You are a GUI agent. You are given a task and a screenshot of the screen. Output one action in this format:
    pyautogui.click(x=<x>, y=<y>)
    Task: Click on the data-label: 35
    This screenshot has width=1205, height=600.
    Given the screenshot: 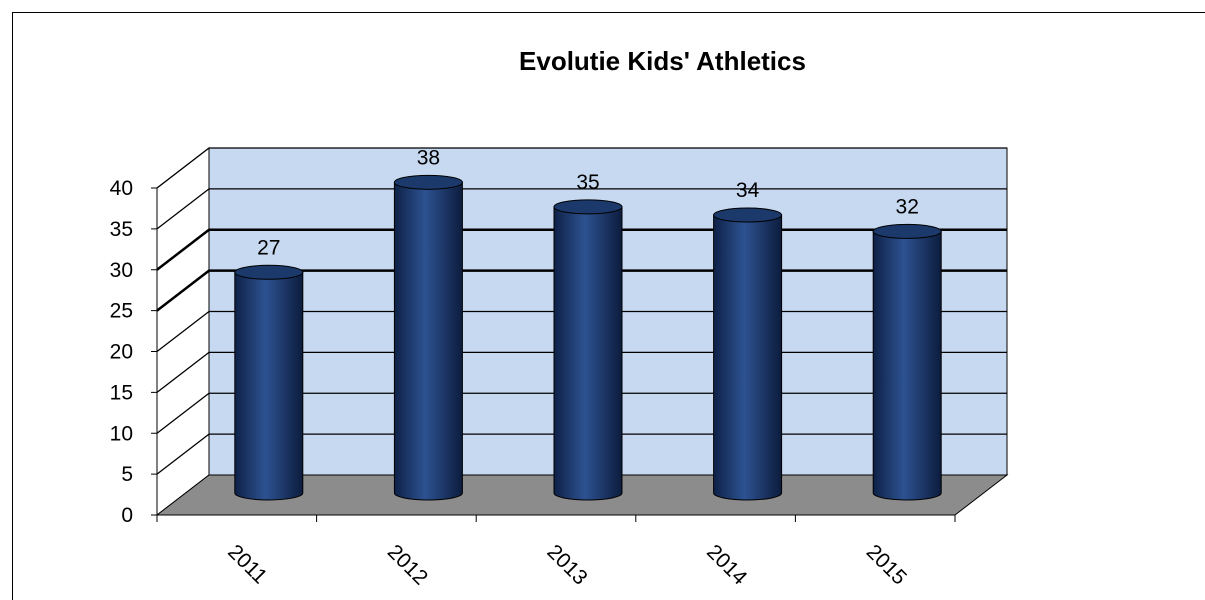 What is the action you would take?
    pyautogui.click(x=587, y=182)
    